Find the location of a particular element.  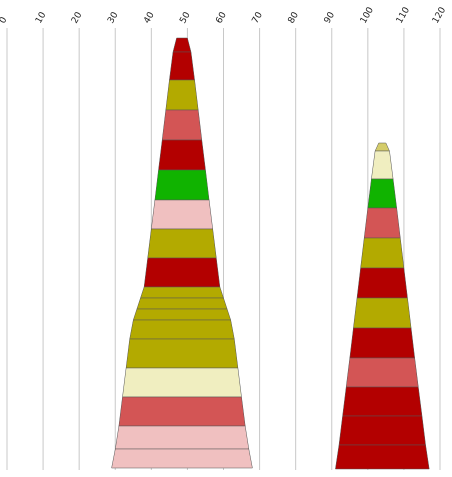

x-tick-label: 110 is located at coordinates (403, 15).